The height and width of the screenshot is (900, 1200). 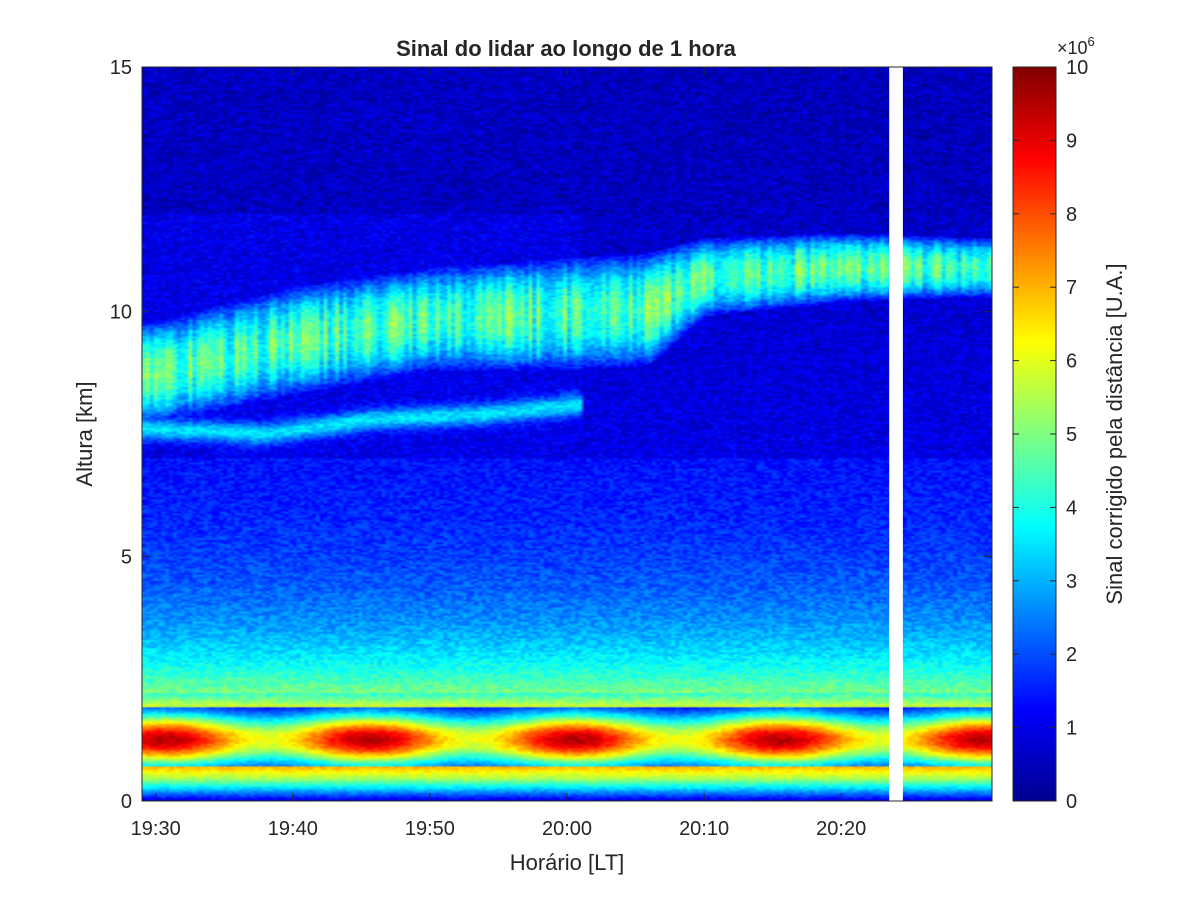 I want to click on colorbar-tick-label: 5, so click(x=1071, y=435).